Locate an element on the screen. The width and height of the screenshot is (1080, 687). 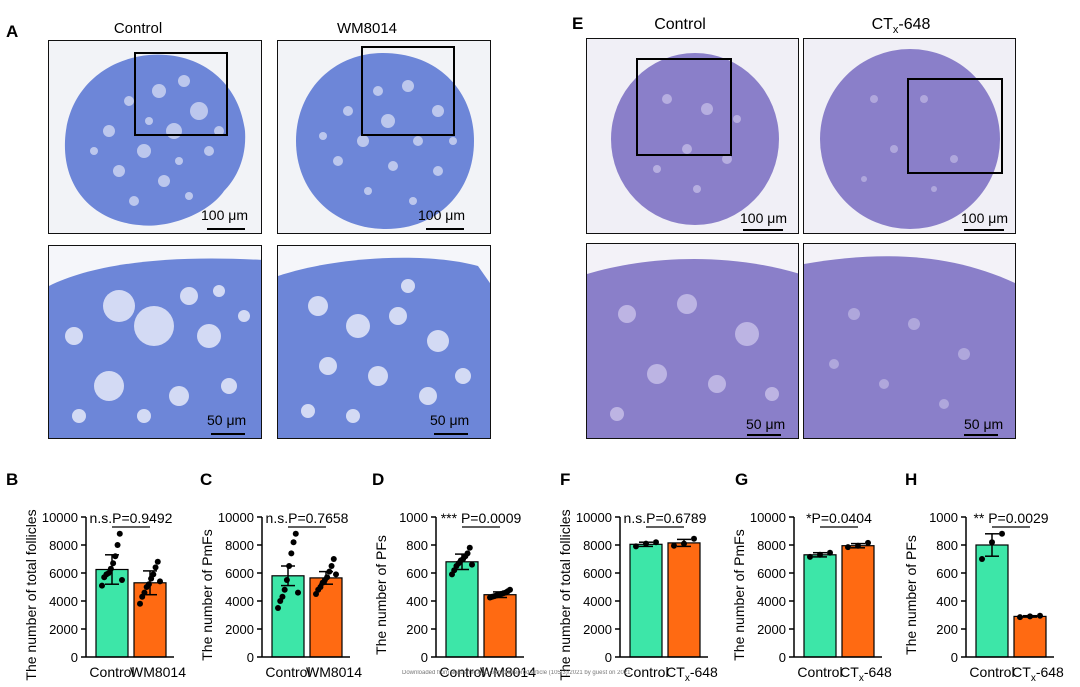
panel-label-a: A is located at coordinates (12, 31).